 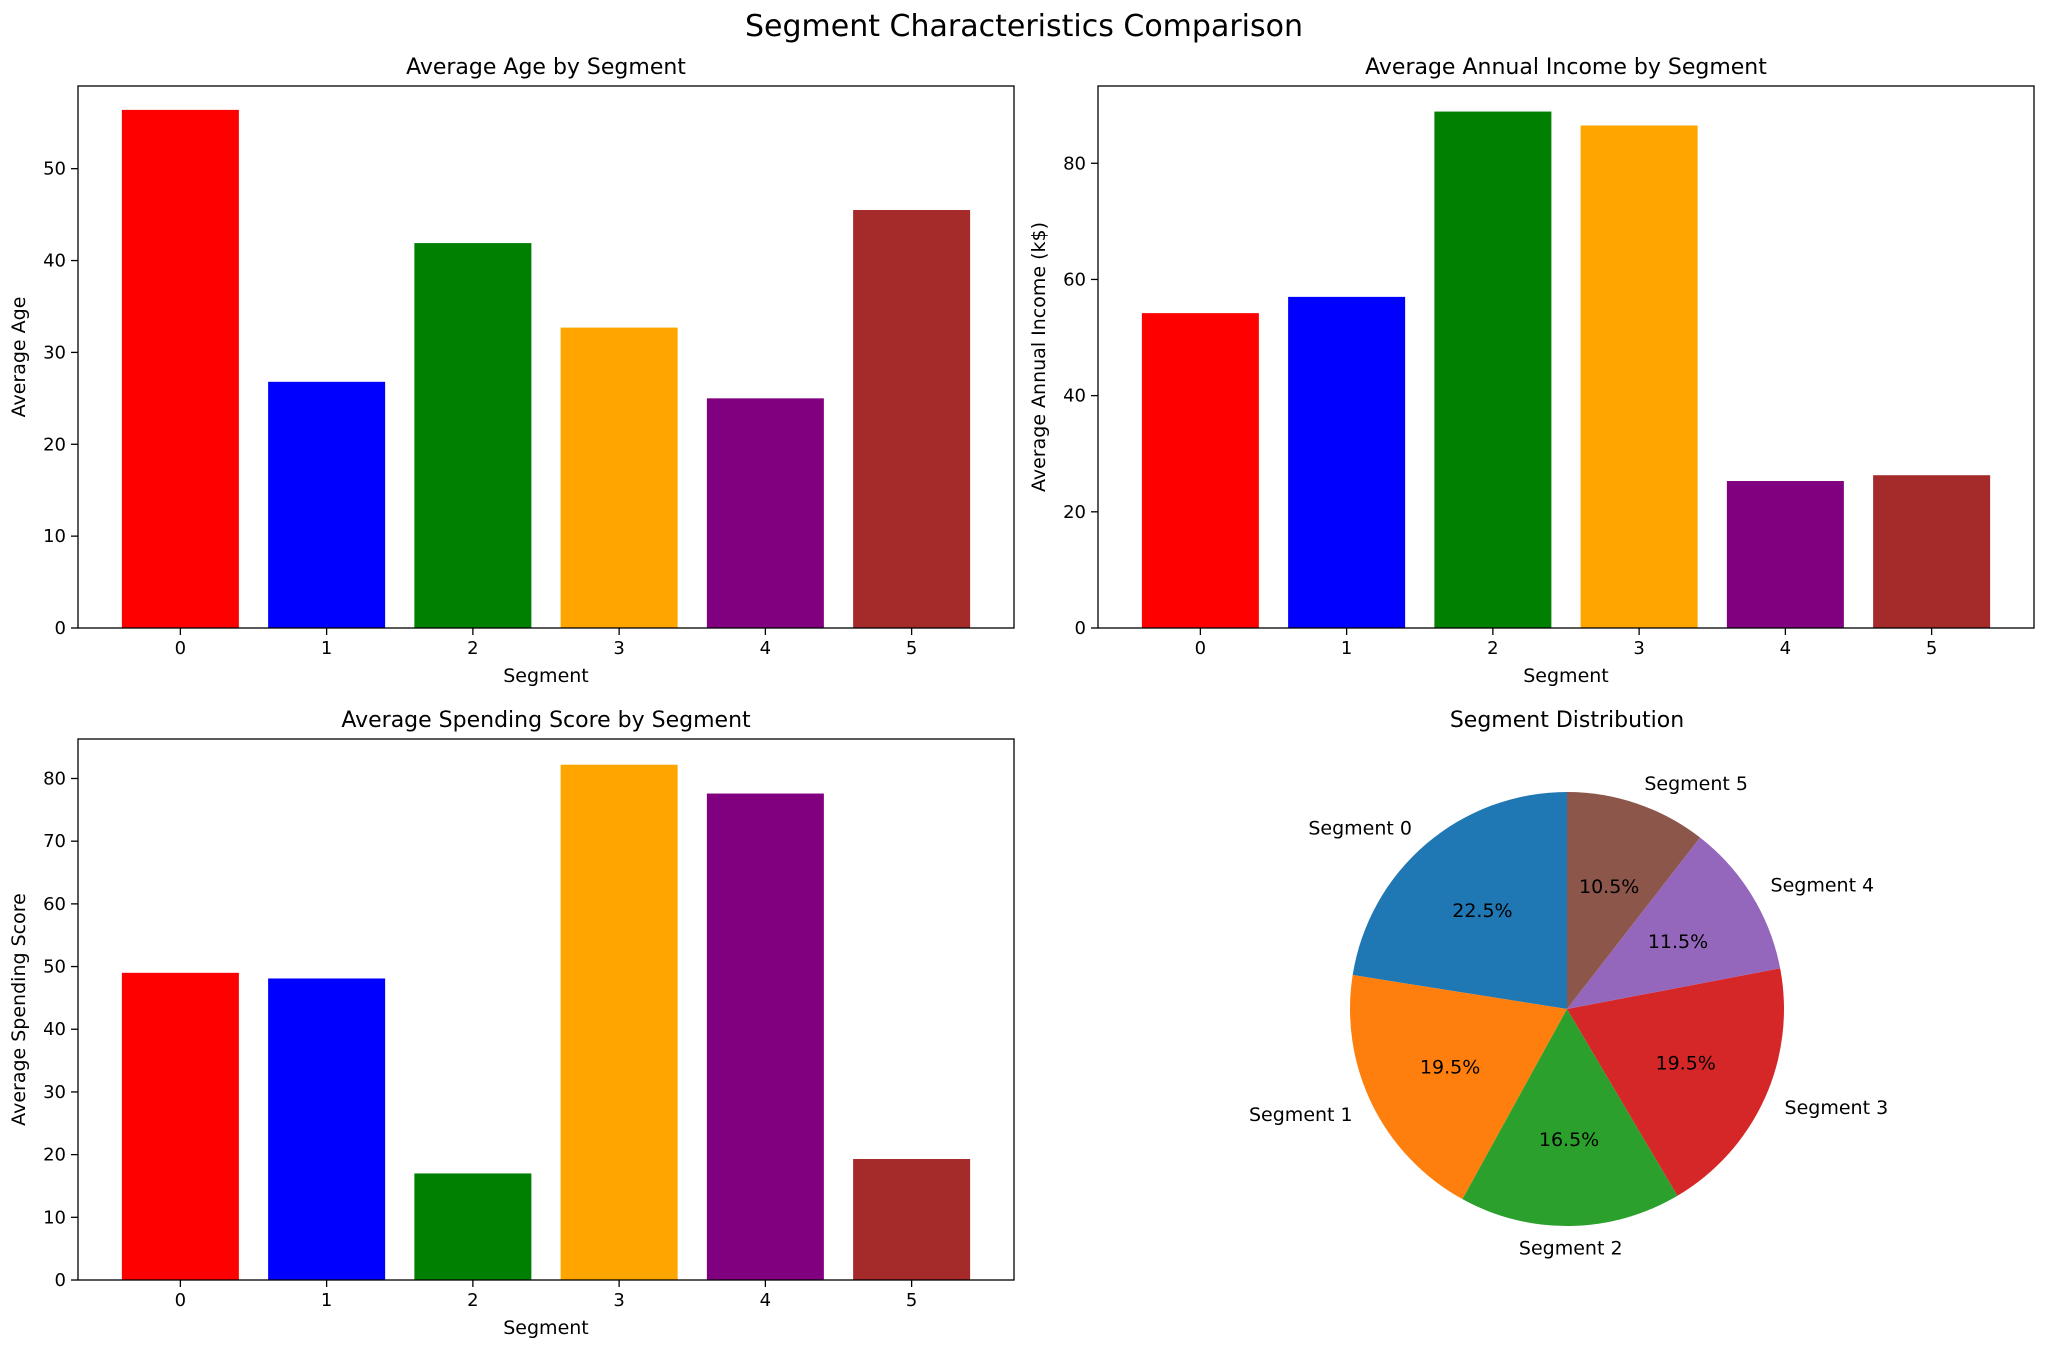 What do you see at coordinates (1569, 1140) in the screenshot?
I see `pie-pct-label: 16.5%` at bounding box center [1569, 1140].